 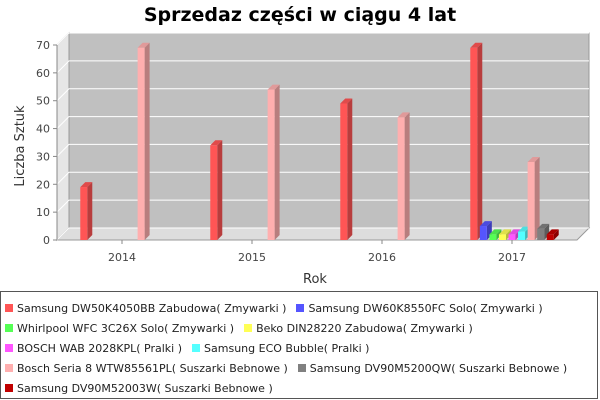 I want to click on y-tick-label: 20, so click(x=43, y=184).